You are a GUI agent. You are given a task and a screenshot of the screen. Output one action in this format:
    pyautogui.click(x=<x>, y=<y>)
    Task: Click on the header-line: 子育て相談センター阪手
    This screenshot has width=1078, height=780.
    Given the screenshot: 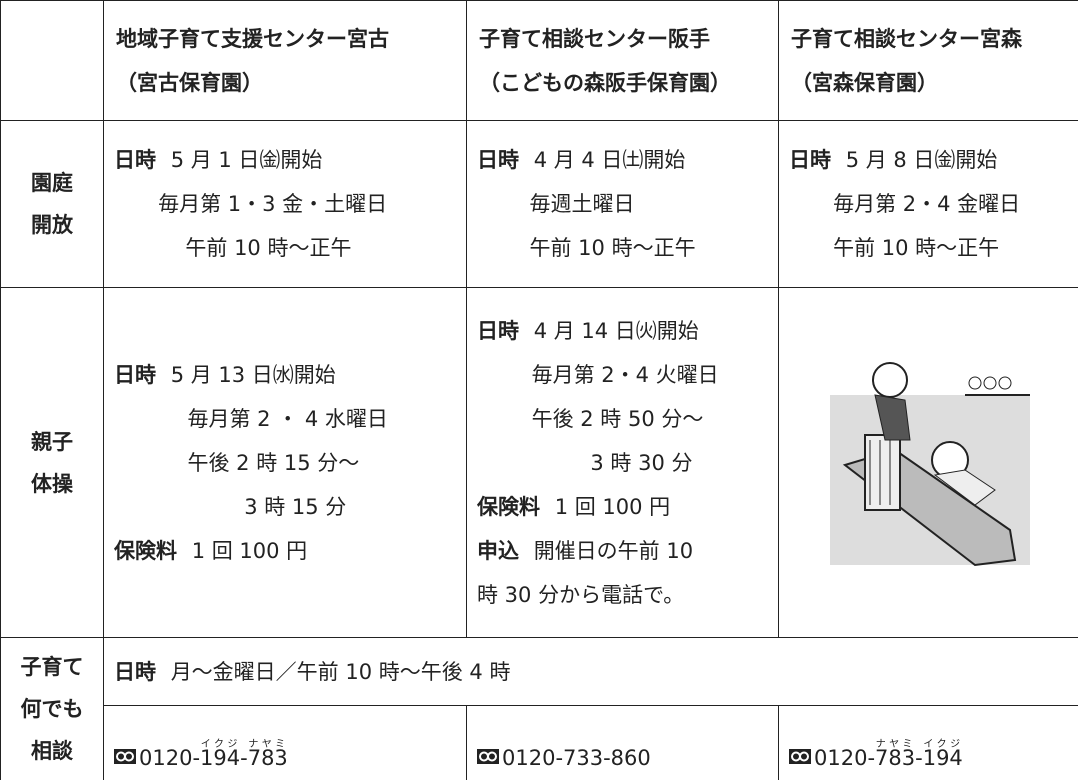 What is the action you would take?
    pyautogui.click(x=594, y=38)
    